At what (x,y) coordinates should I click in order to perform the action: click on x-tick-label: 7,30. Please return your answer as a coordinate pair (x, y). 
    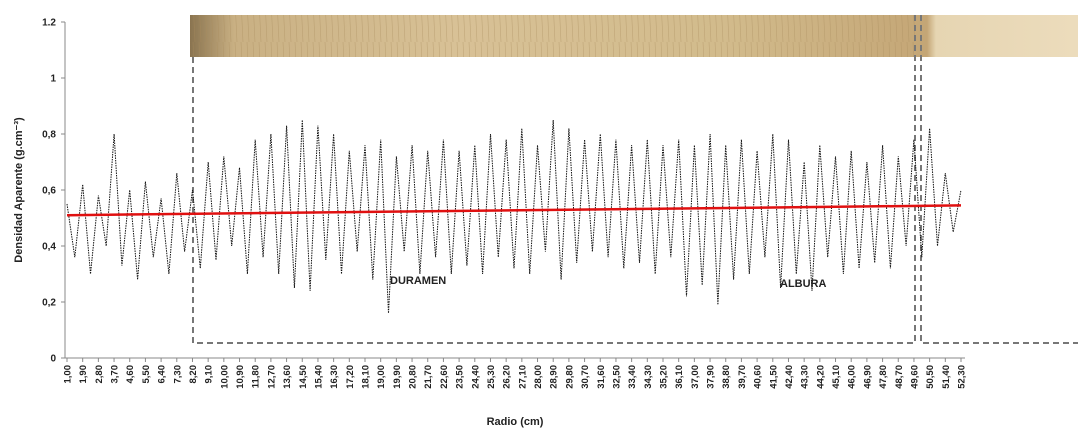
    Looking at the image, I should click on (177, 374).